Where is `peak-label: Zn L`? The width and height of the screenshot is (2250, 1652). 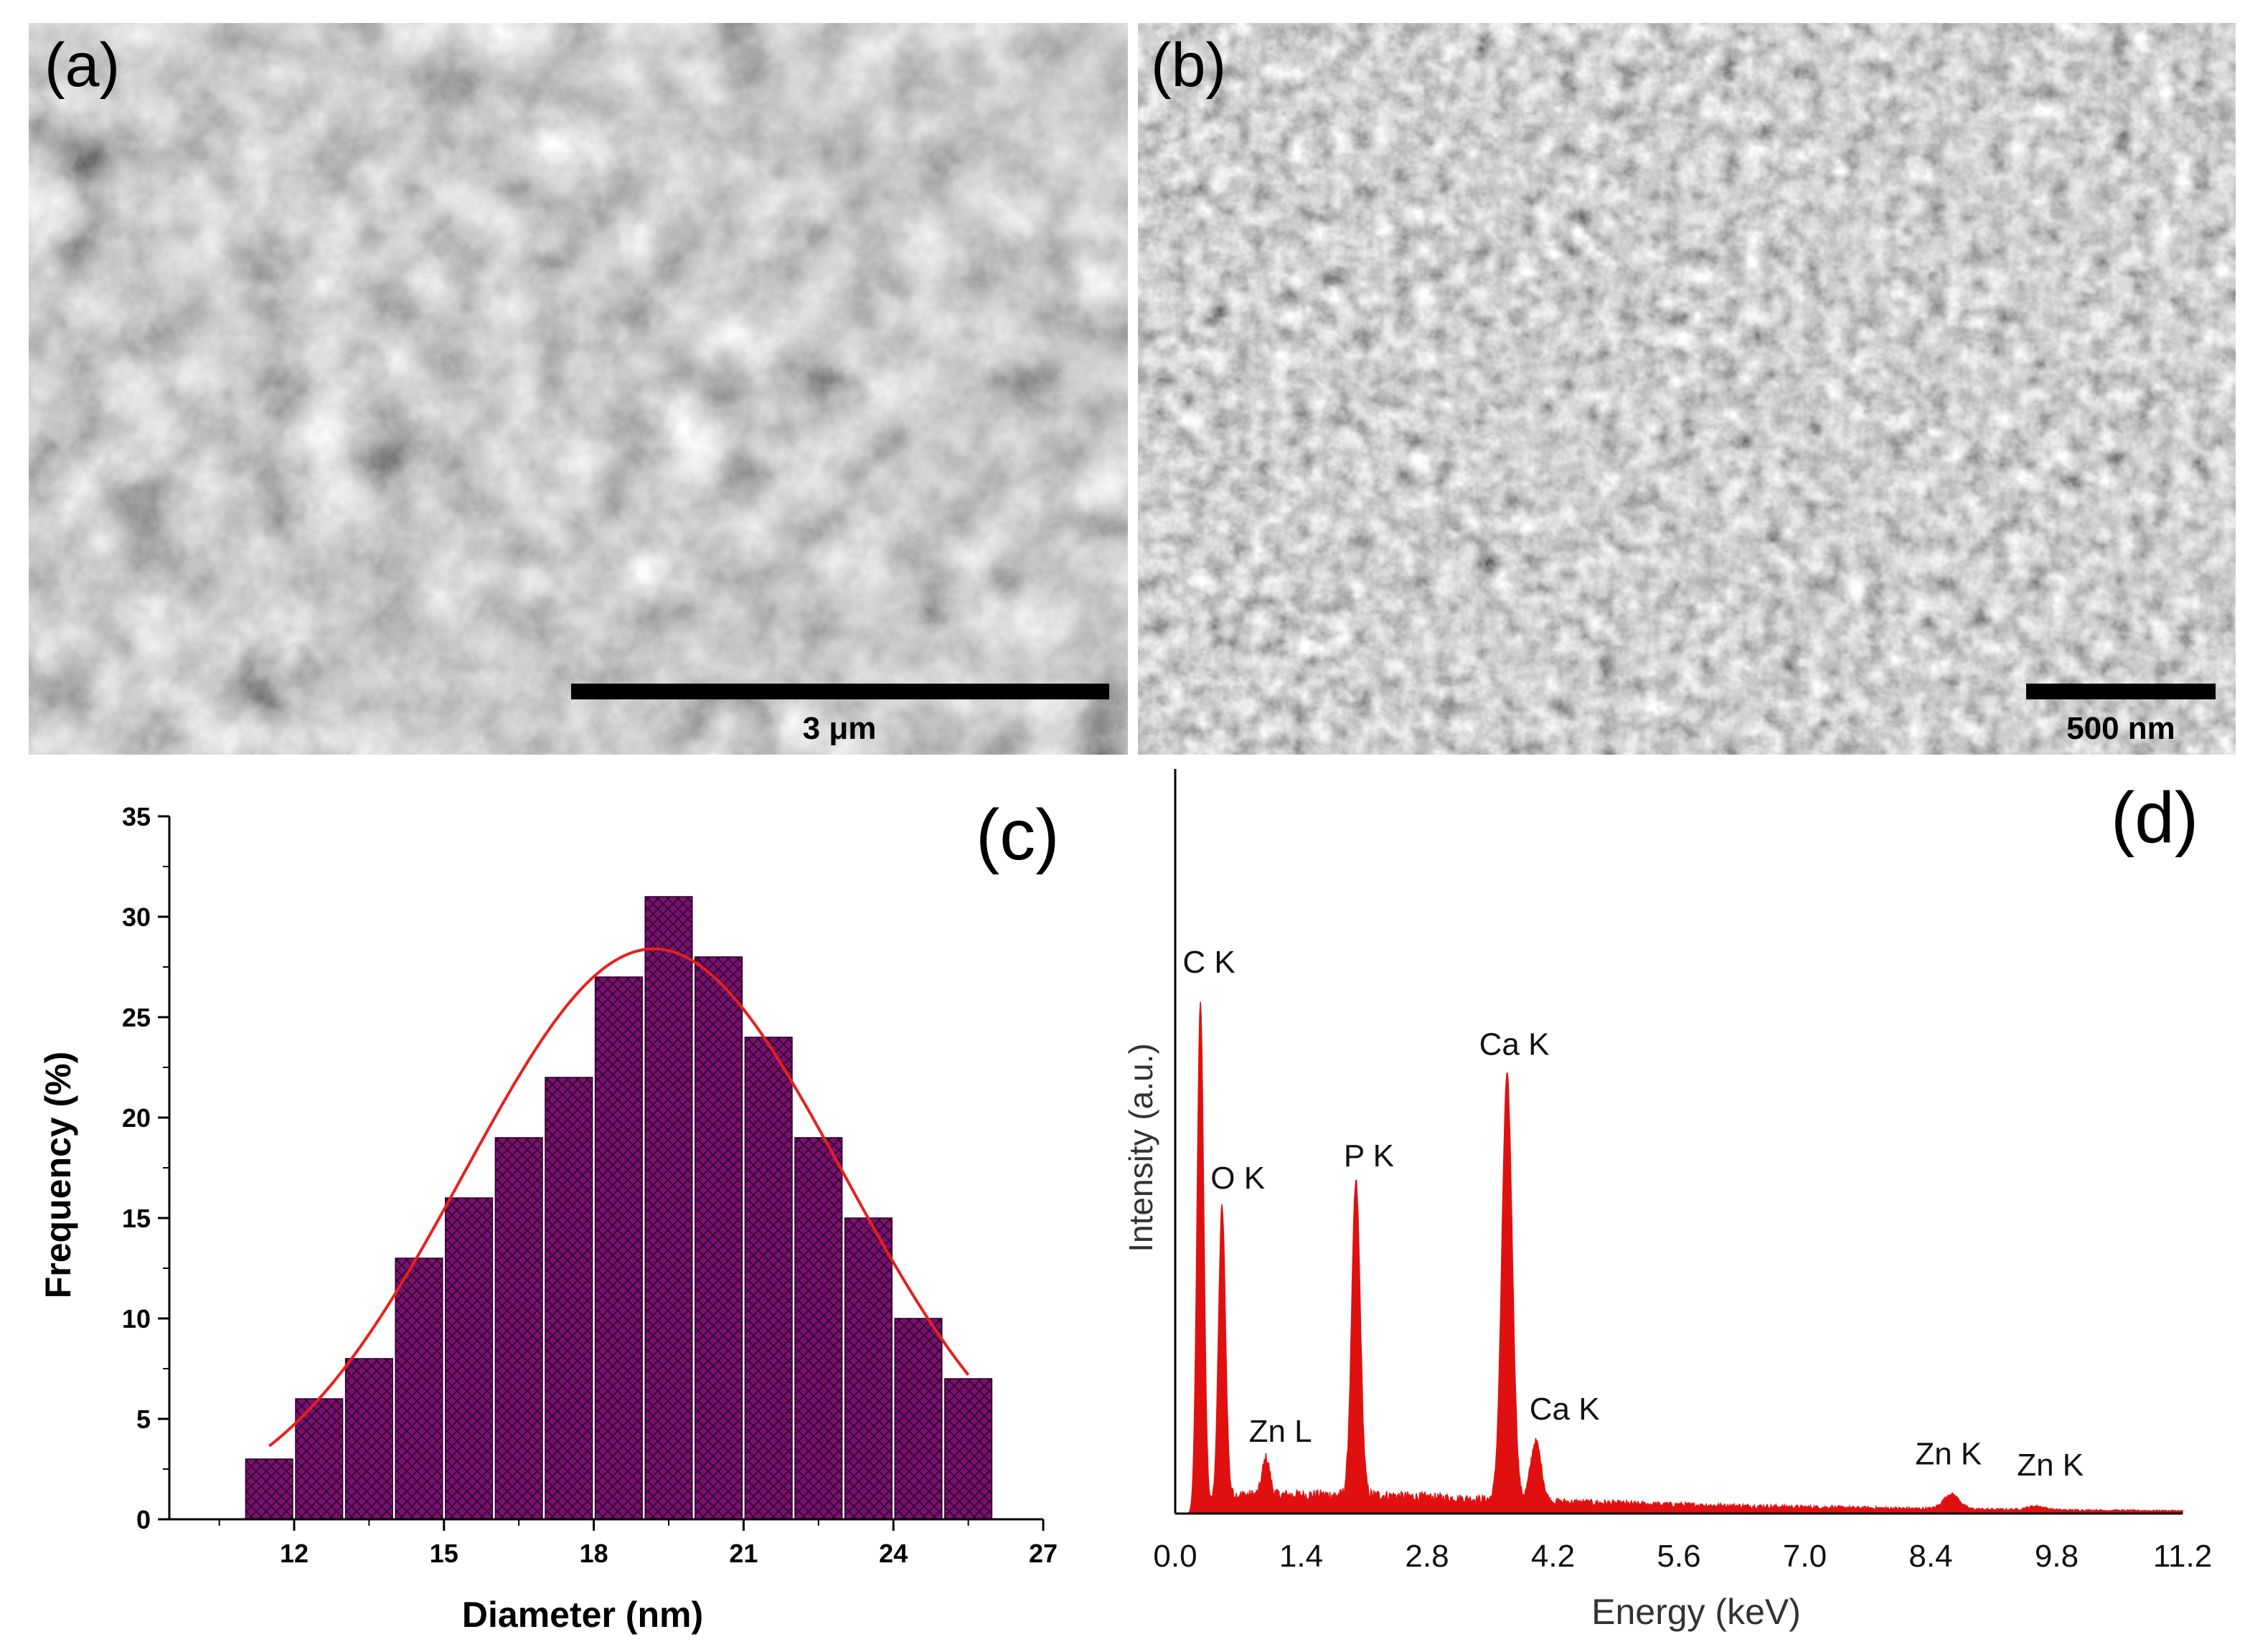 peak-label: Zn L is located at coordinates (1280, 1431).